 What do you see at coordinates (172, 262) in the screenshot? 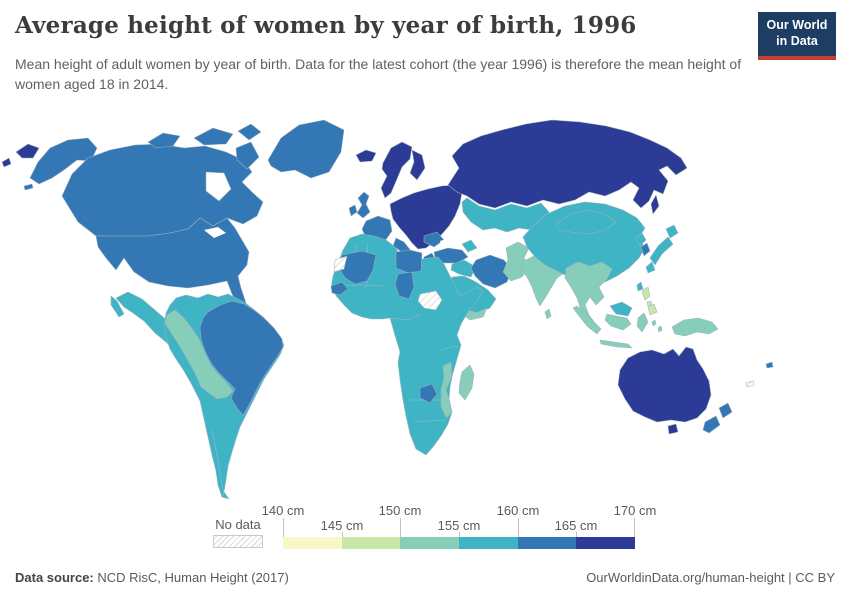
I see `region-united-states` at bounding box center [172, 262].